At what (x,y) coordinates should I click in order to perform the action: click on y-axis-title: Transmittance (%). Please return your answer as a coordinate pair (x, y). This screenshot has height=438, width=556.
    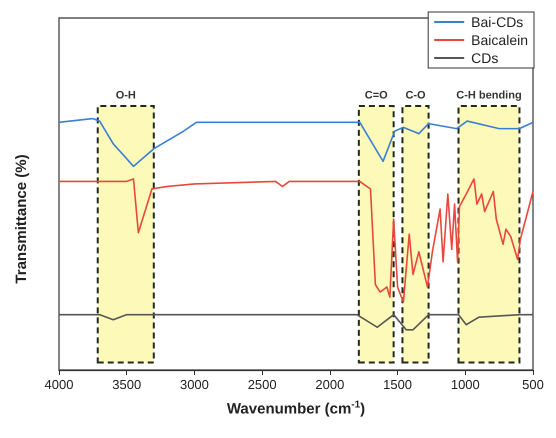
    Looking at the image, I should click on (21, 219).